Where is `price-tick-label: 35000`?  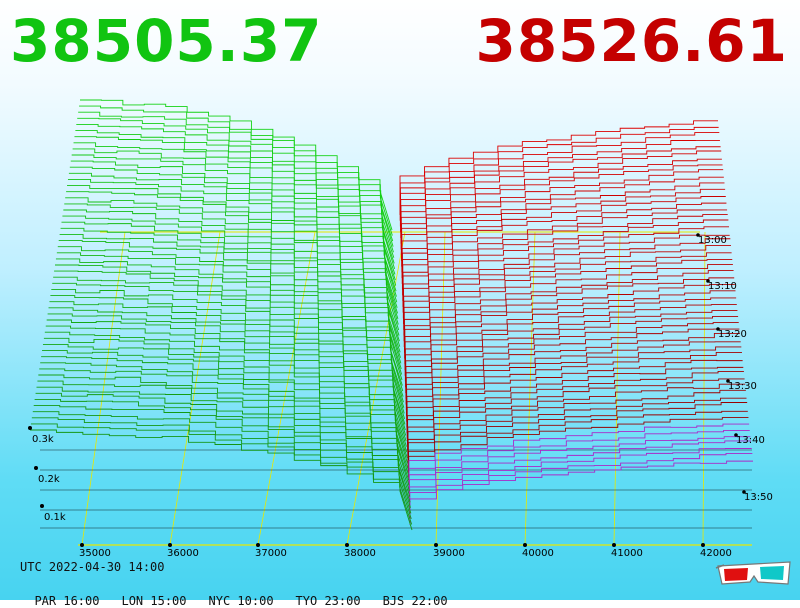 price-tick-label: 35000 is located at coordinates (95, 553).